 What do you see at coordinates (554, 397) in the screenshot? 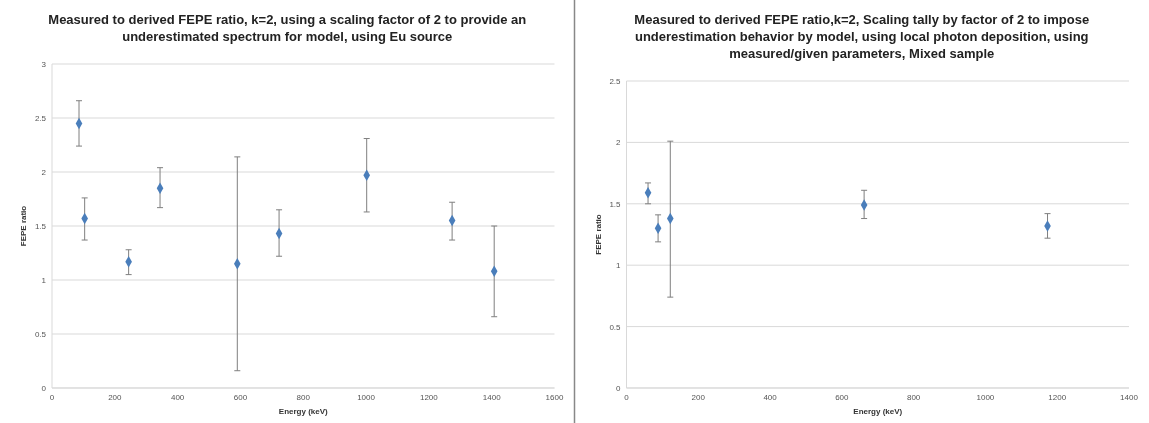
I see `x-tick-label: 1600` at bounding box center [554, 397].